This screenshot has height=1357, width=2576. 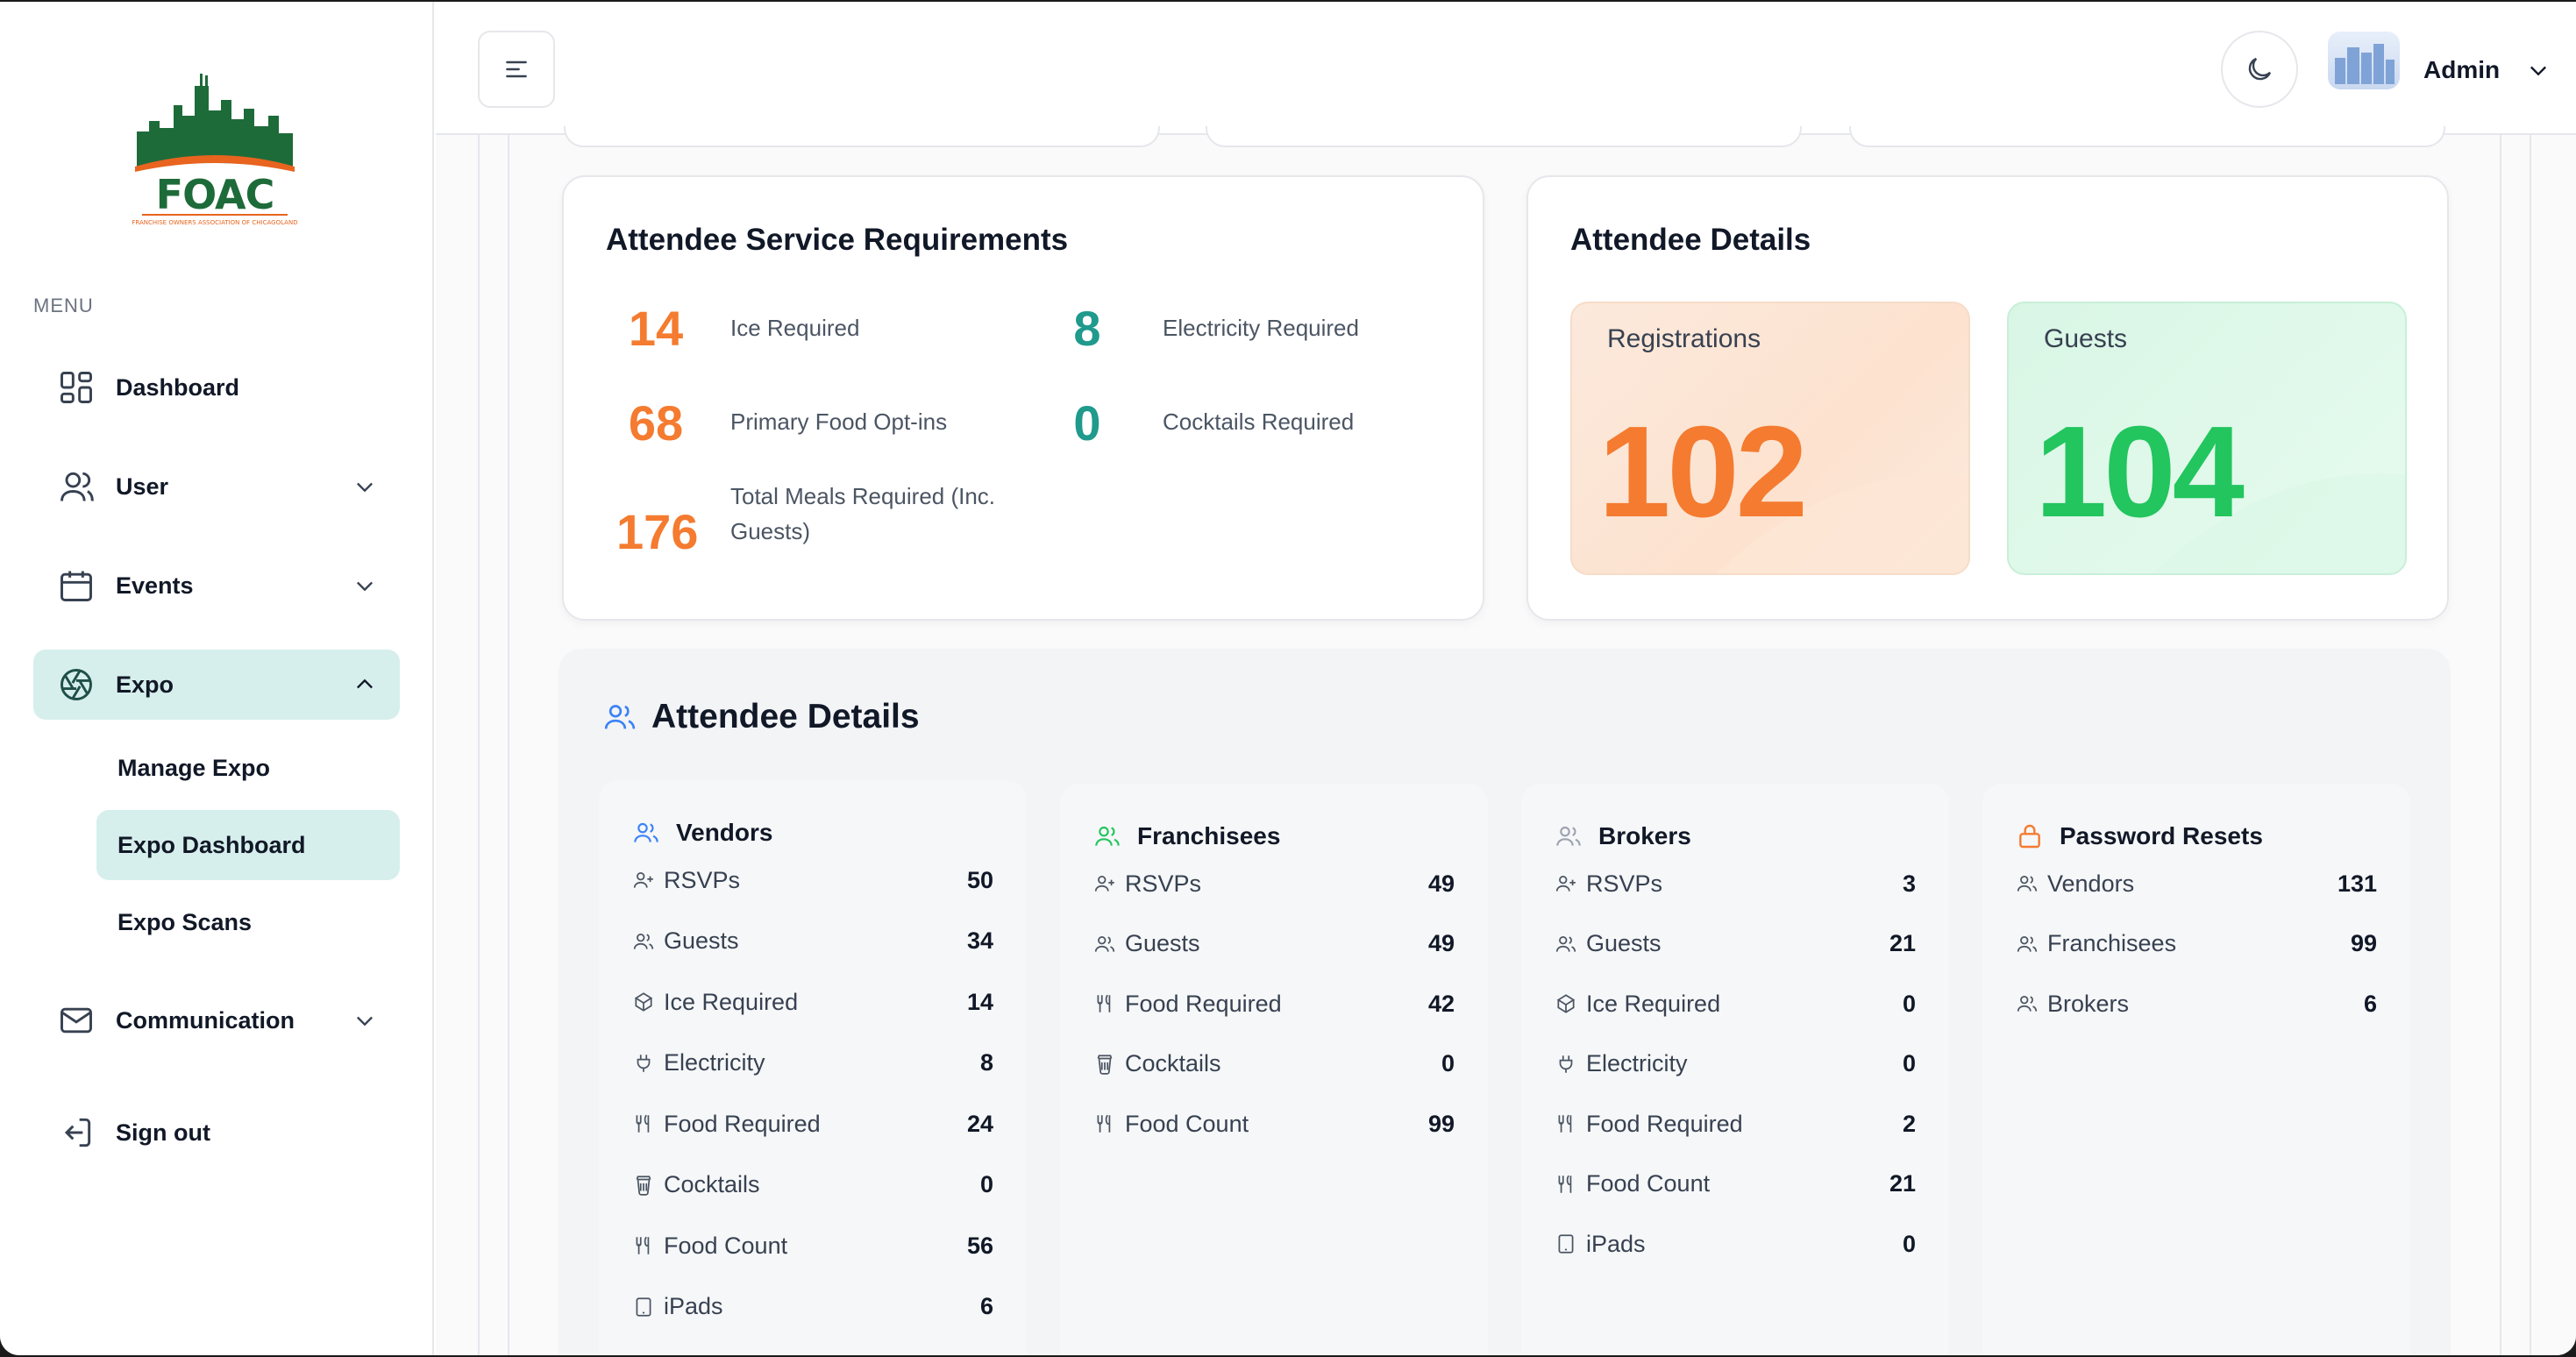 What do you see at coordinates (986, 1062) in the screenshot?
I see `row-value: 8` at bounding box center [986, 1062].